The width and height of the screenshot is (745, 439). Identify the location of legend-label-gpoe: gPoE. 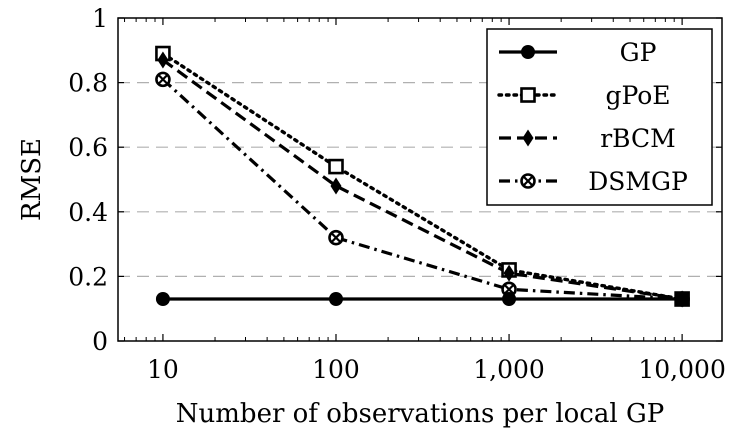
(637, 95).